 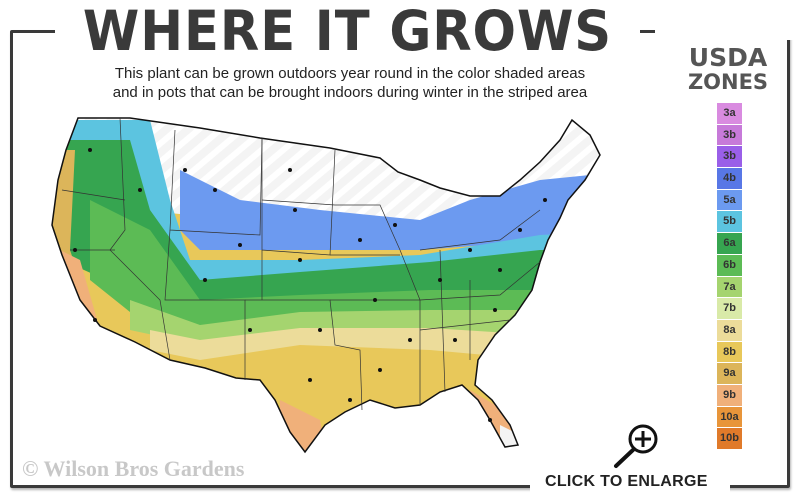 I want to click on legend-zone-10b: 10b, so click(x=729, y=438).